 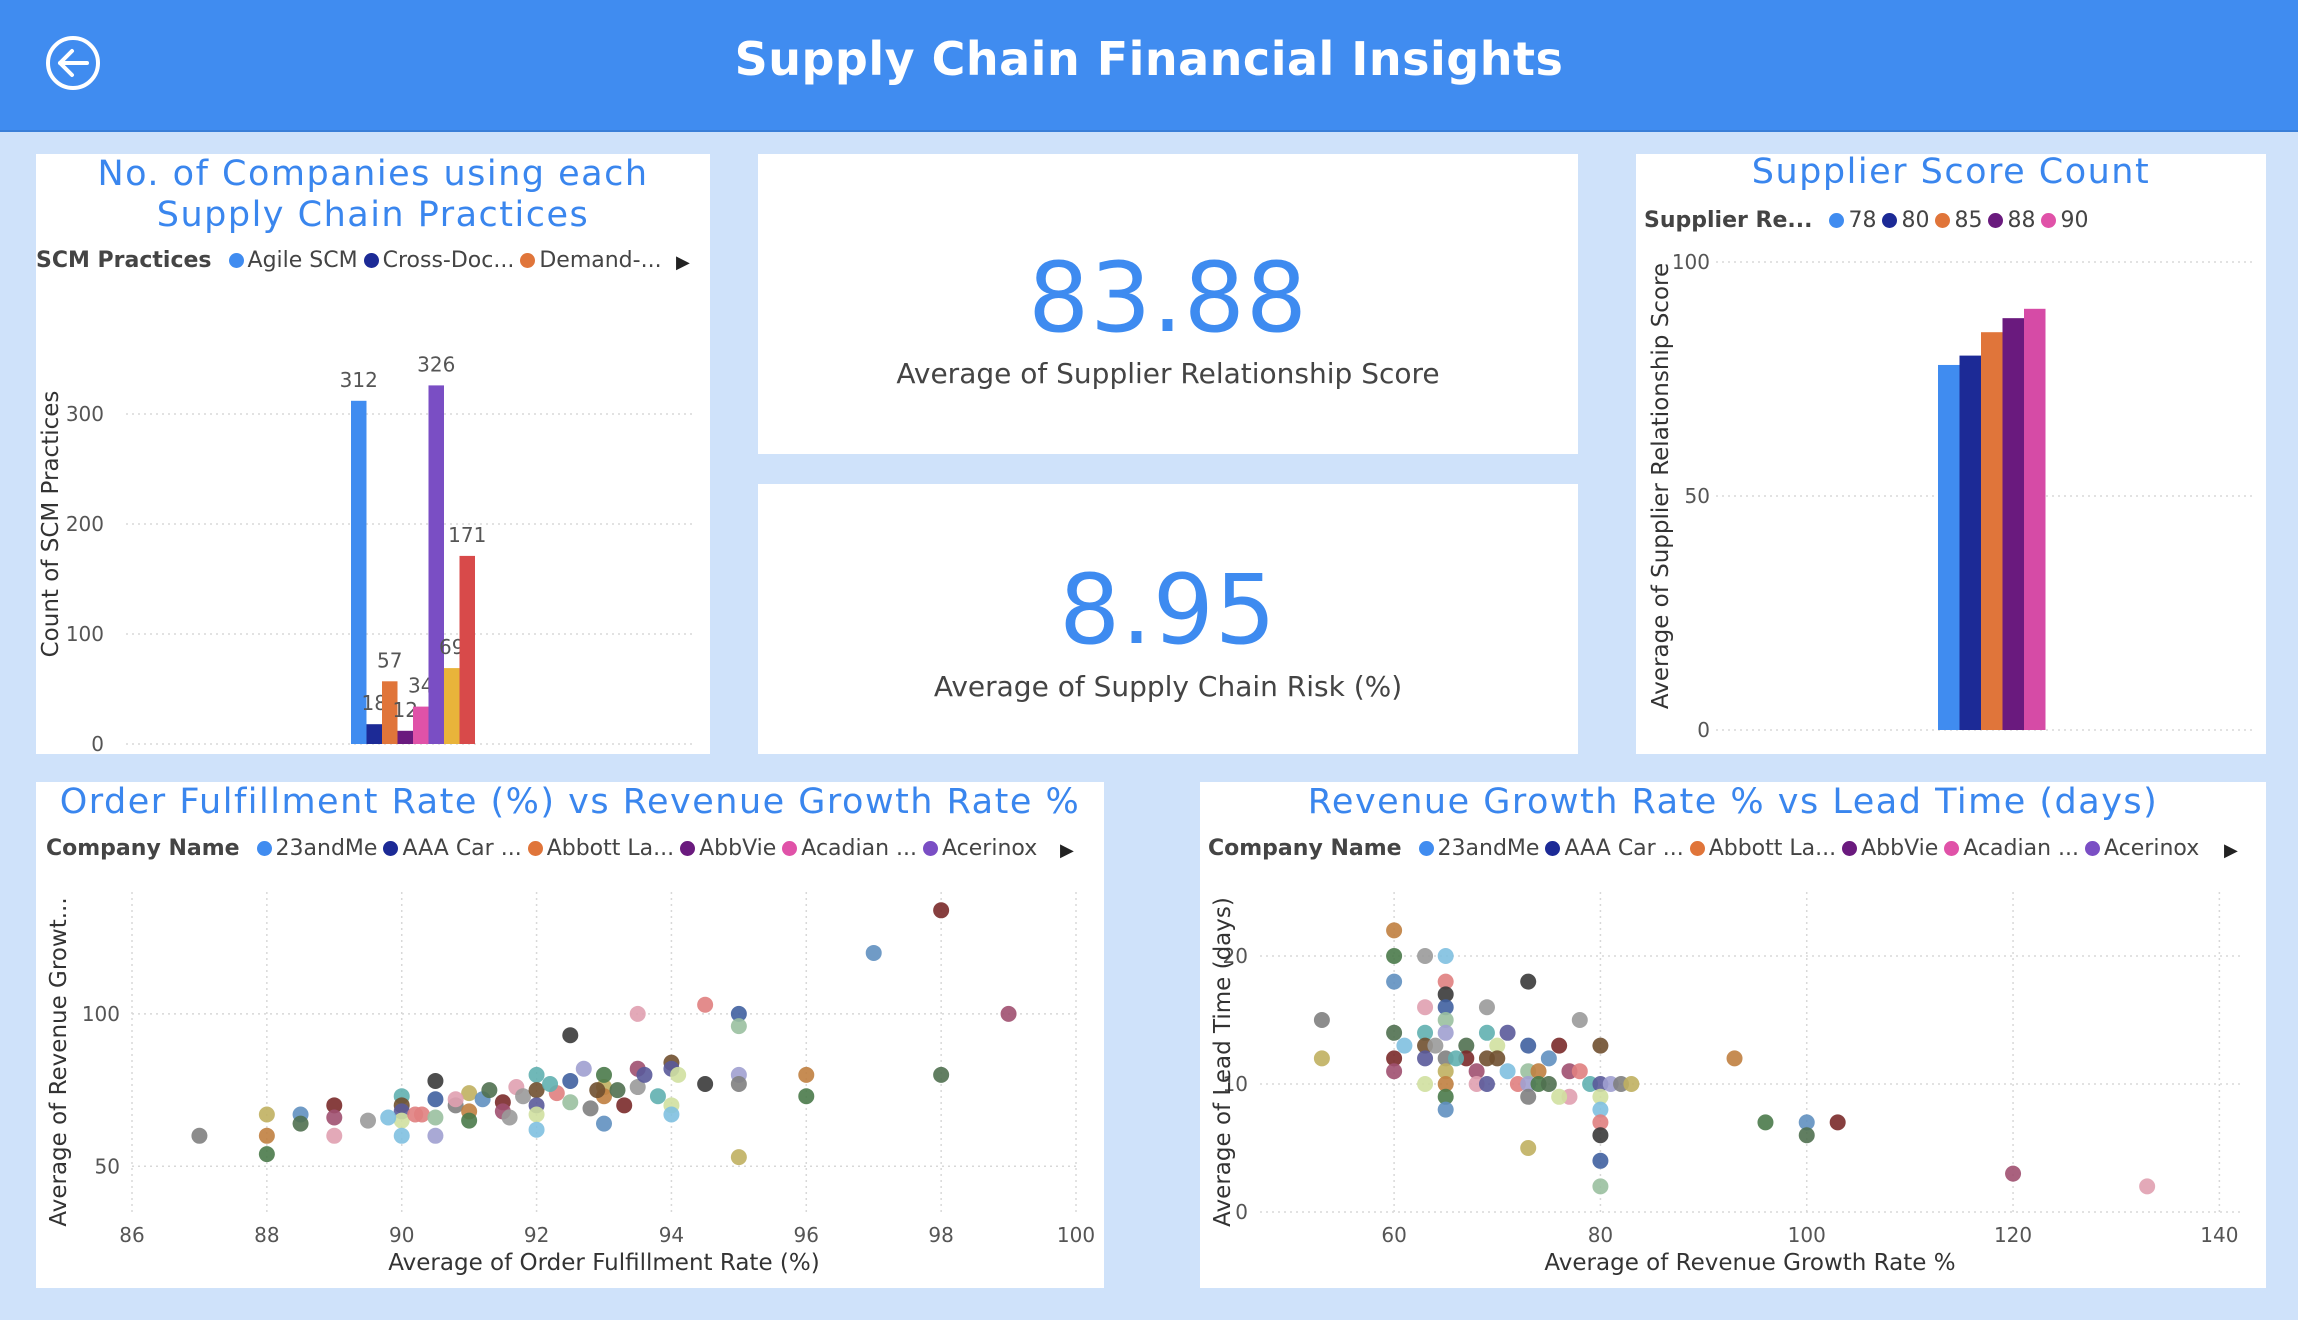 What do you see at coordinates (1852, 220) in the screenshot?
I see `supplier-legend-item: 78` at bounding box center [1852, 220].